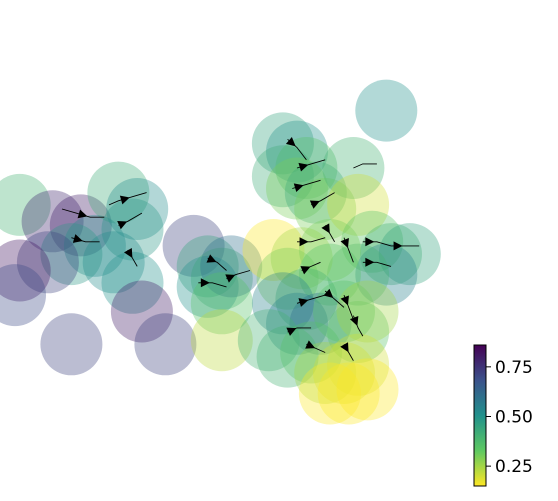 The image size is (558, 501). I want to click on colorbar-tick-label: 0.25, so click(514, 467).